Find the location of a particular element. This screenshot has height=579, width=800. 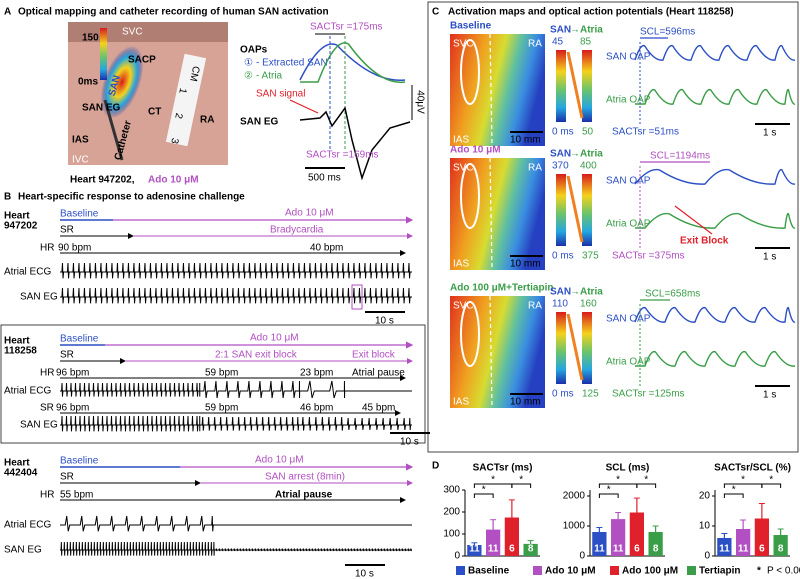

panel-letter: C is located at coordinates (435, 12).